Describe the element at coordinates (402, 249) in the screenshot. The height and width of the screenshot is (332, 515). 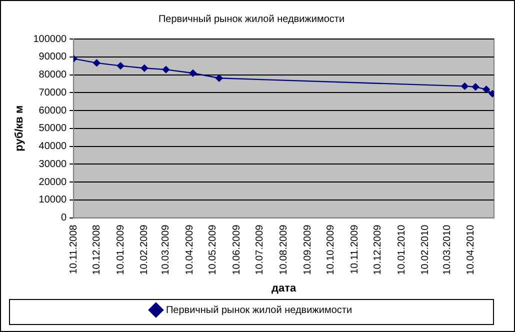
I see `x-tick-label: 10.01.2010` at that location.